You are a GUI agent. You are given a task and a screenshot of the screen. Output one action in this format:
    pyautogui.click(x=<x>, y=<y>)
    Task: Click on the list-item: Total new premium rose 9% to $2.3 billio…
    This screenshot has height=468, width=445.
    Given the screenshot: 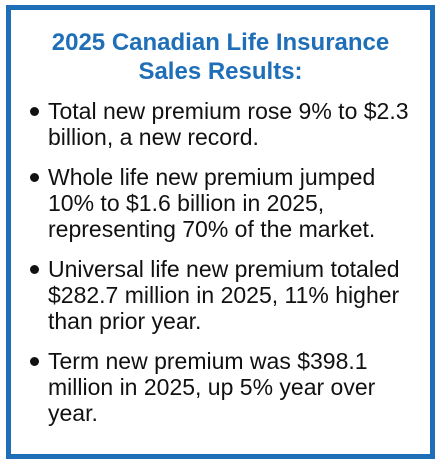 What is the action you would take?
    pyautogui.click(x=224, y=124)
    